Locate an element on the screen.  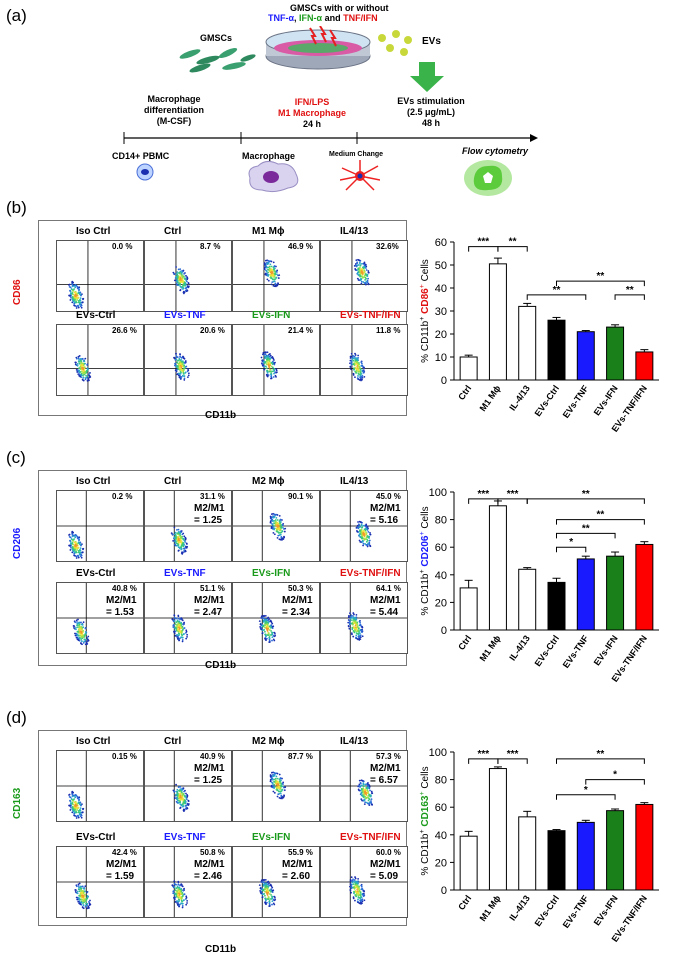
panel-a-label: (a) is located at coordinates (16, 15).